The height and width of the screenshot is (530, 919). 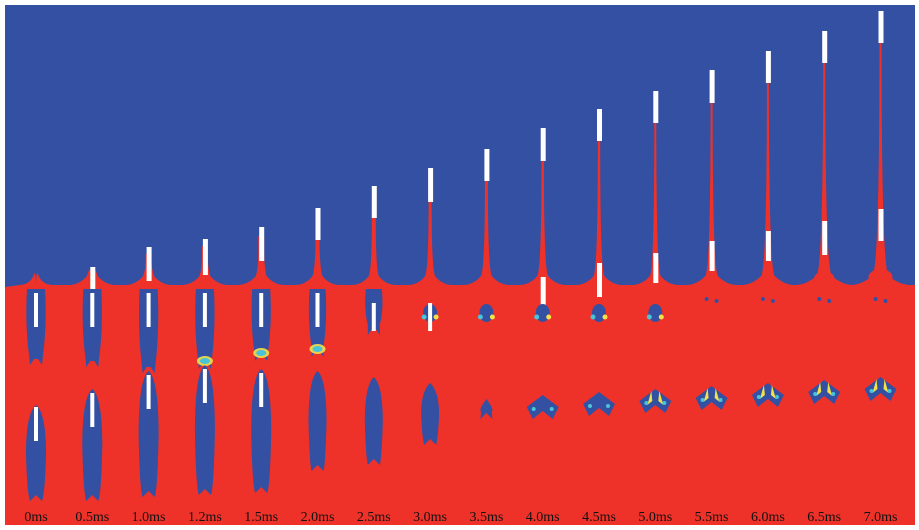 I want to click on time-label: 0.5ms, so click(x=92, y=517).